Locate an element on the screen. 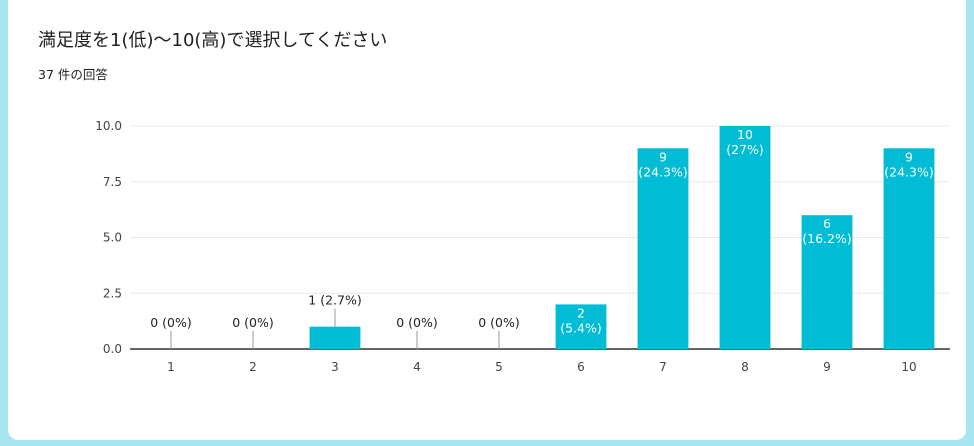 The height and width of the screenshot is (446, 974). x-tick-label: 5 is located at coordinates (499, 367).